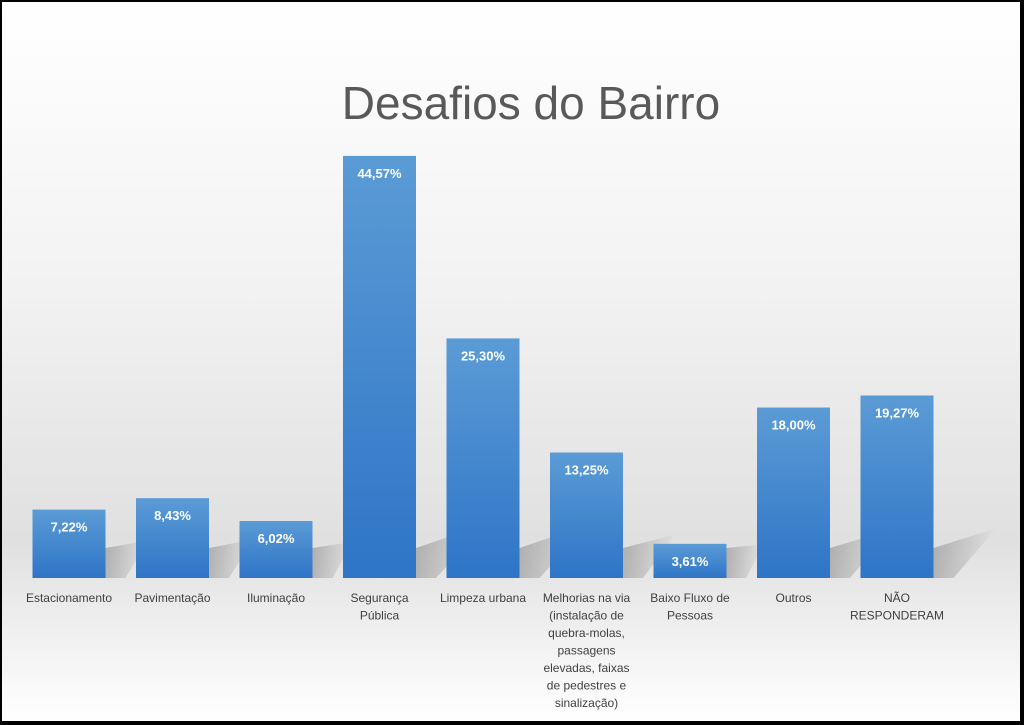 The image size is (1024, 725). What do you see at coordinates (380, 616) in the screenshot?
I see `category-label-line: Pública` at bounding box center [380, 616].